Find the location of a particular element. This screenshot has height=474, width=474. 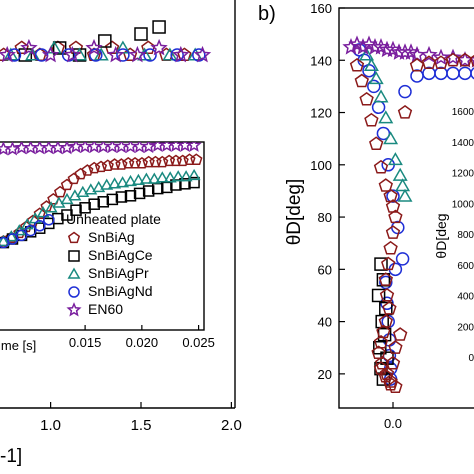

panel-b-inset-y-ticks: 1600 1400 1200 1000 800 600 400 200 0 is located at coordinates (463, 235).